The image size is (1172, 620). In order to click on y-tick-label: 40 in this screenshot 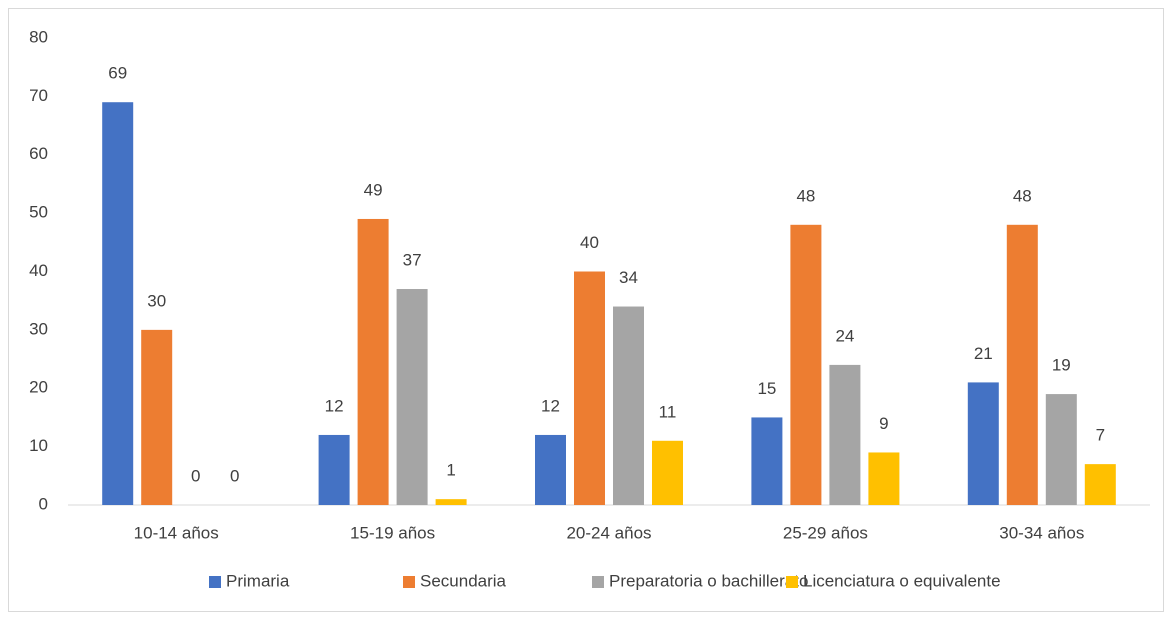, I will do `click(38, 270)`.